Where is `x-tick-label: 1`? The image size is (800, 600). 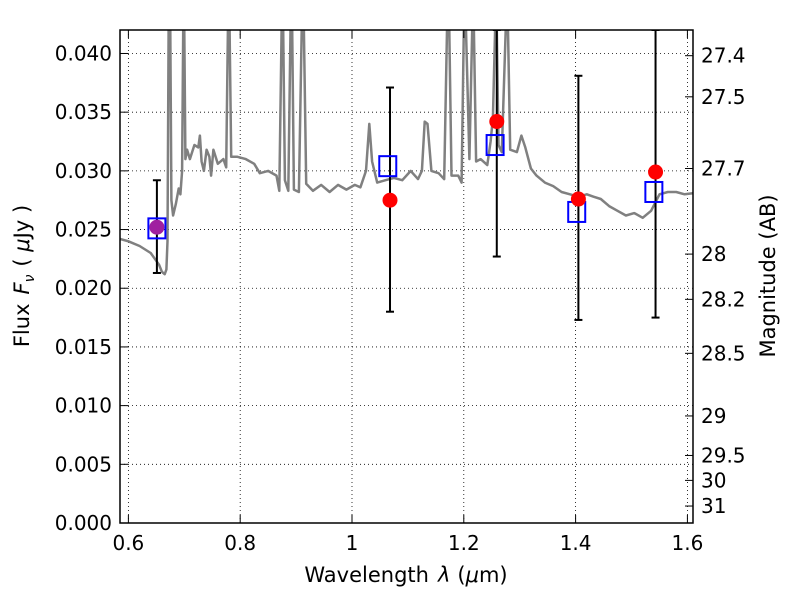
x-tick-label: 1 is located at coordinates (352, 543).